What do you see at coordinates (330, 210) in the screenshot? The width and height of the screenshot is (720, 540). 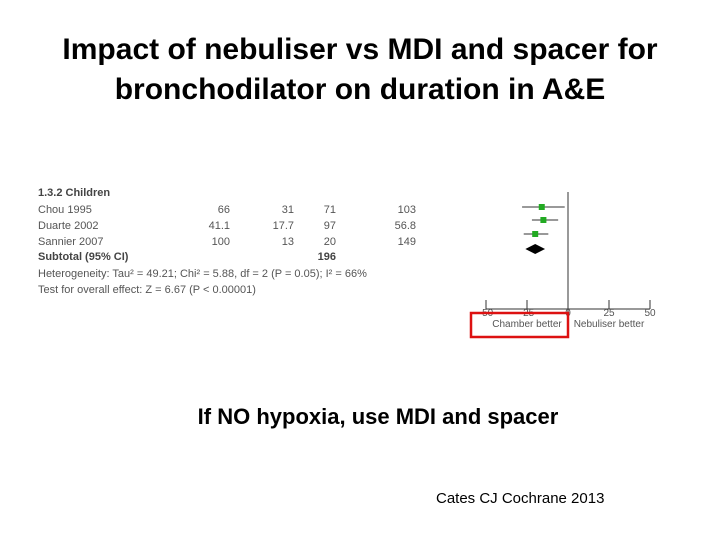 I see `study-col3: 71` at bounding box center [330, 210].